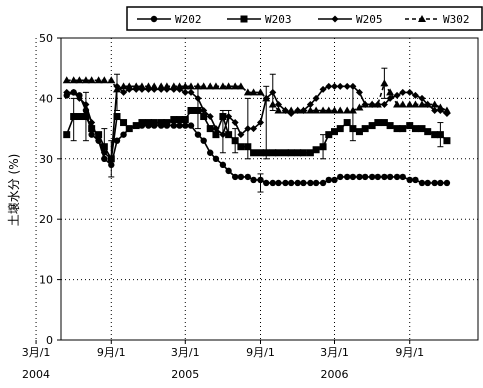  What do you see at coordinates (185, 374) in the screenshot?
I see `x-year-label: 2005` at bounding box center [185, 374].